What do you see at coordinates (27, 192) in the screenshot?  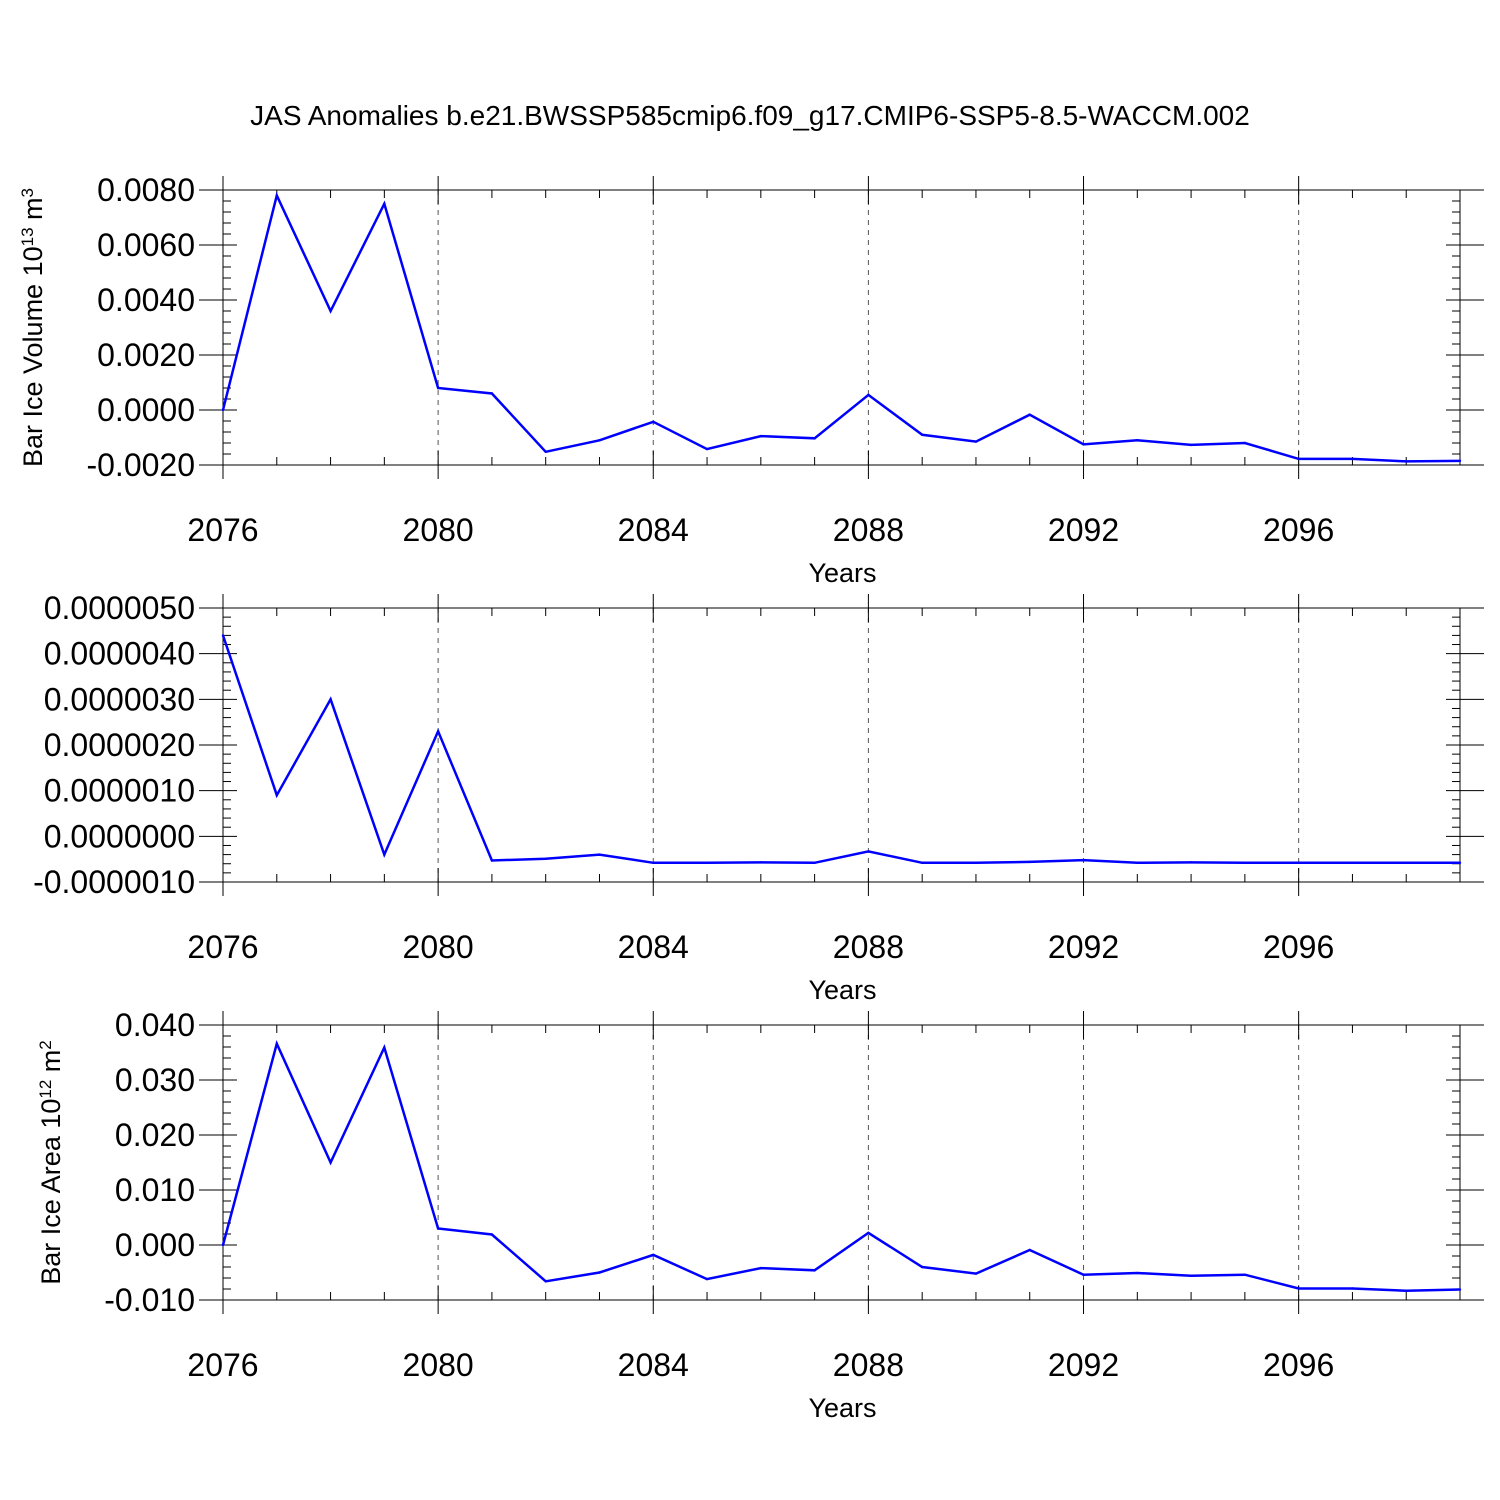 I see `y-axis-title-superscript: 3` at bounding box center [27, 192].